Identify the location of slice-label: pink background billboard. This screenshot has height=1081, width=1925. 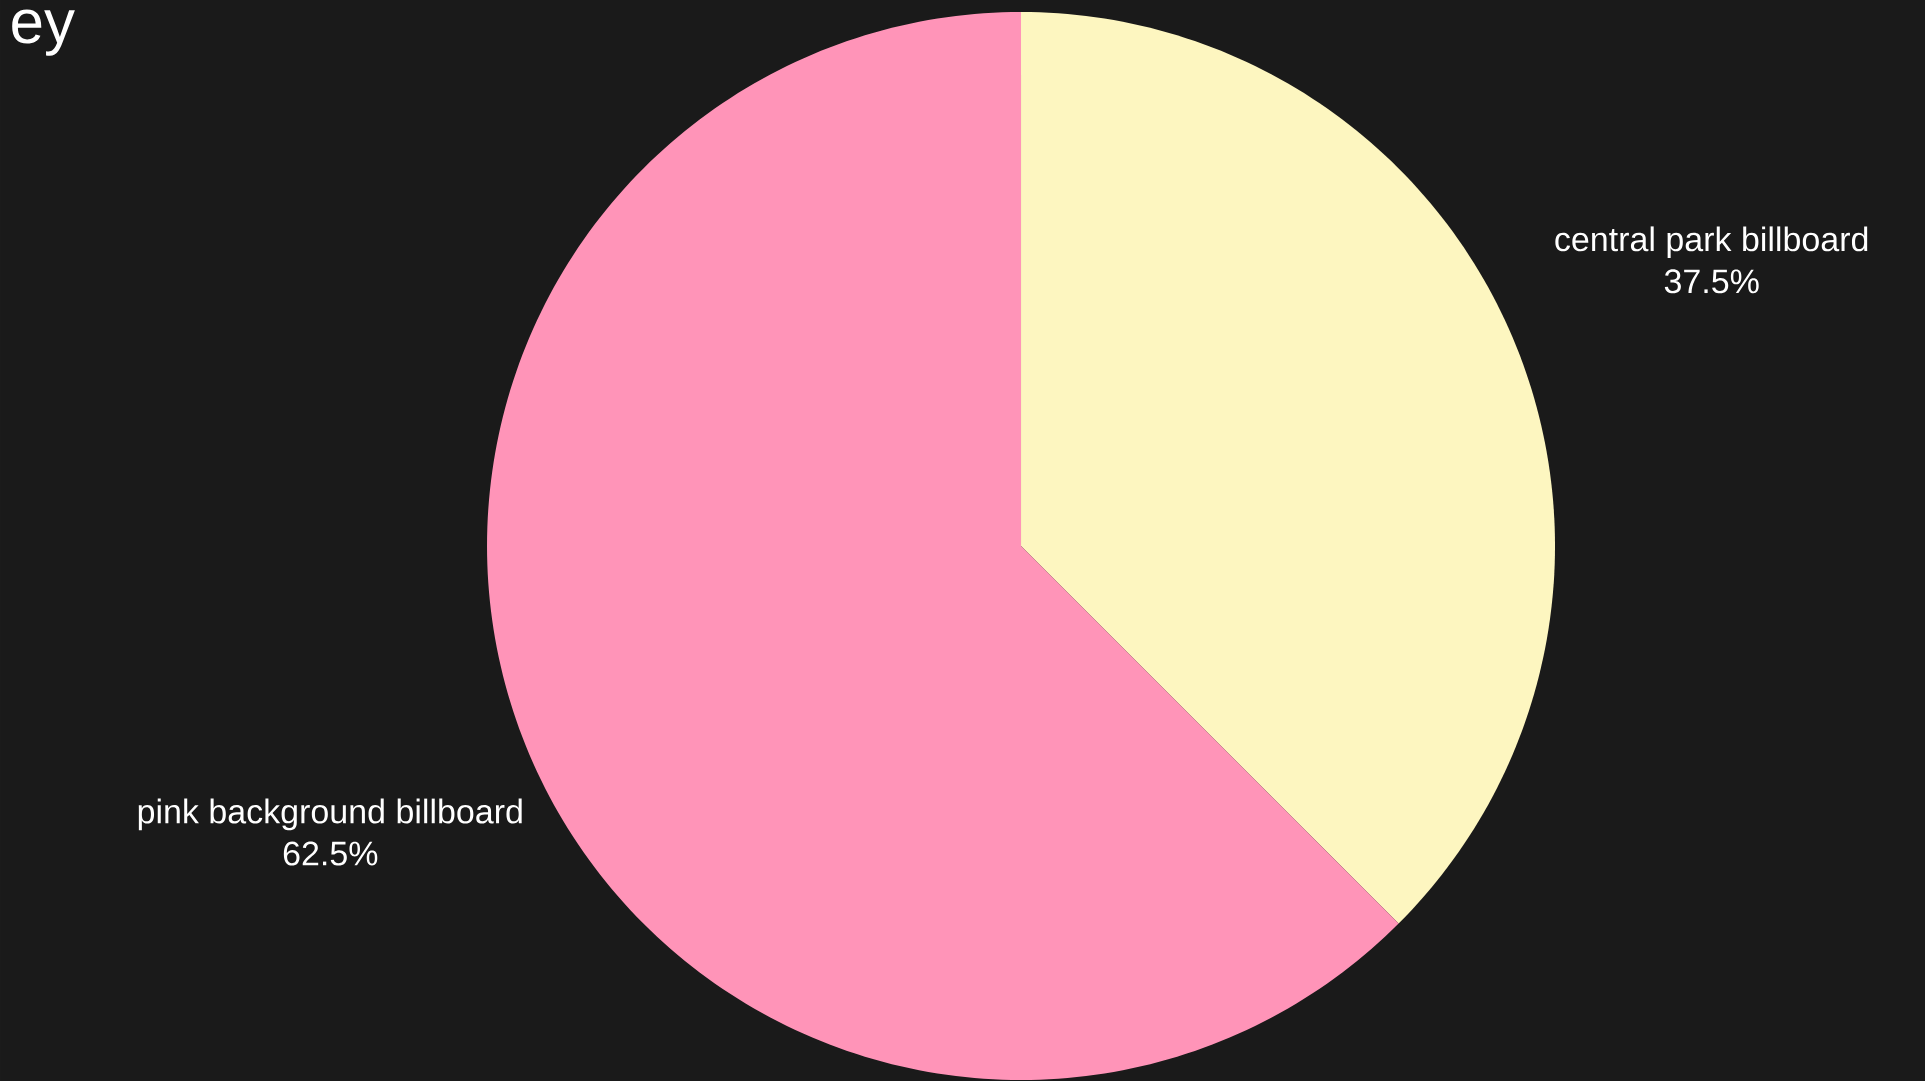
(330, 814).